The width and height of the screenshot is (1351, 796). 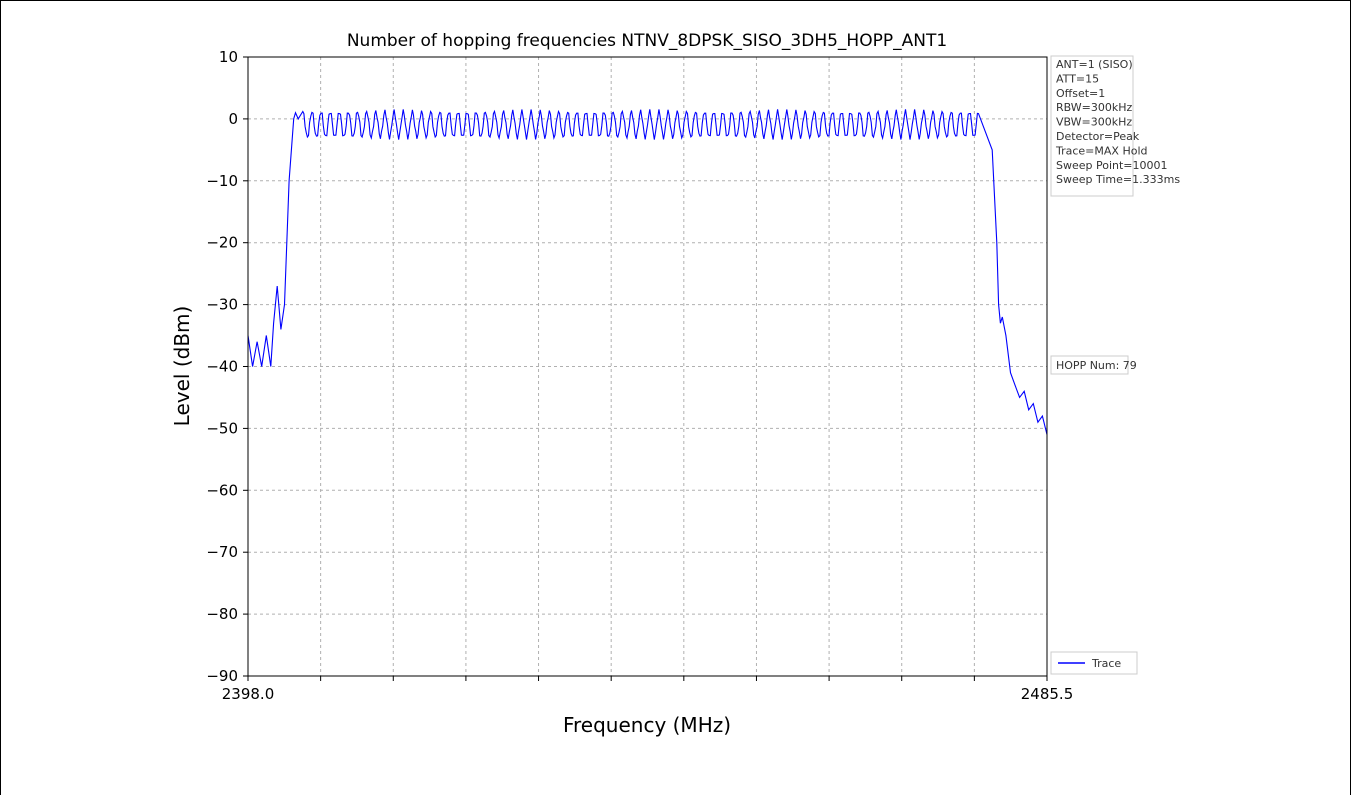 What do you see at coordinates (222, 305) in the screenshot?
I see `y-tick-label: −30` at bounding box center [222, 305].